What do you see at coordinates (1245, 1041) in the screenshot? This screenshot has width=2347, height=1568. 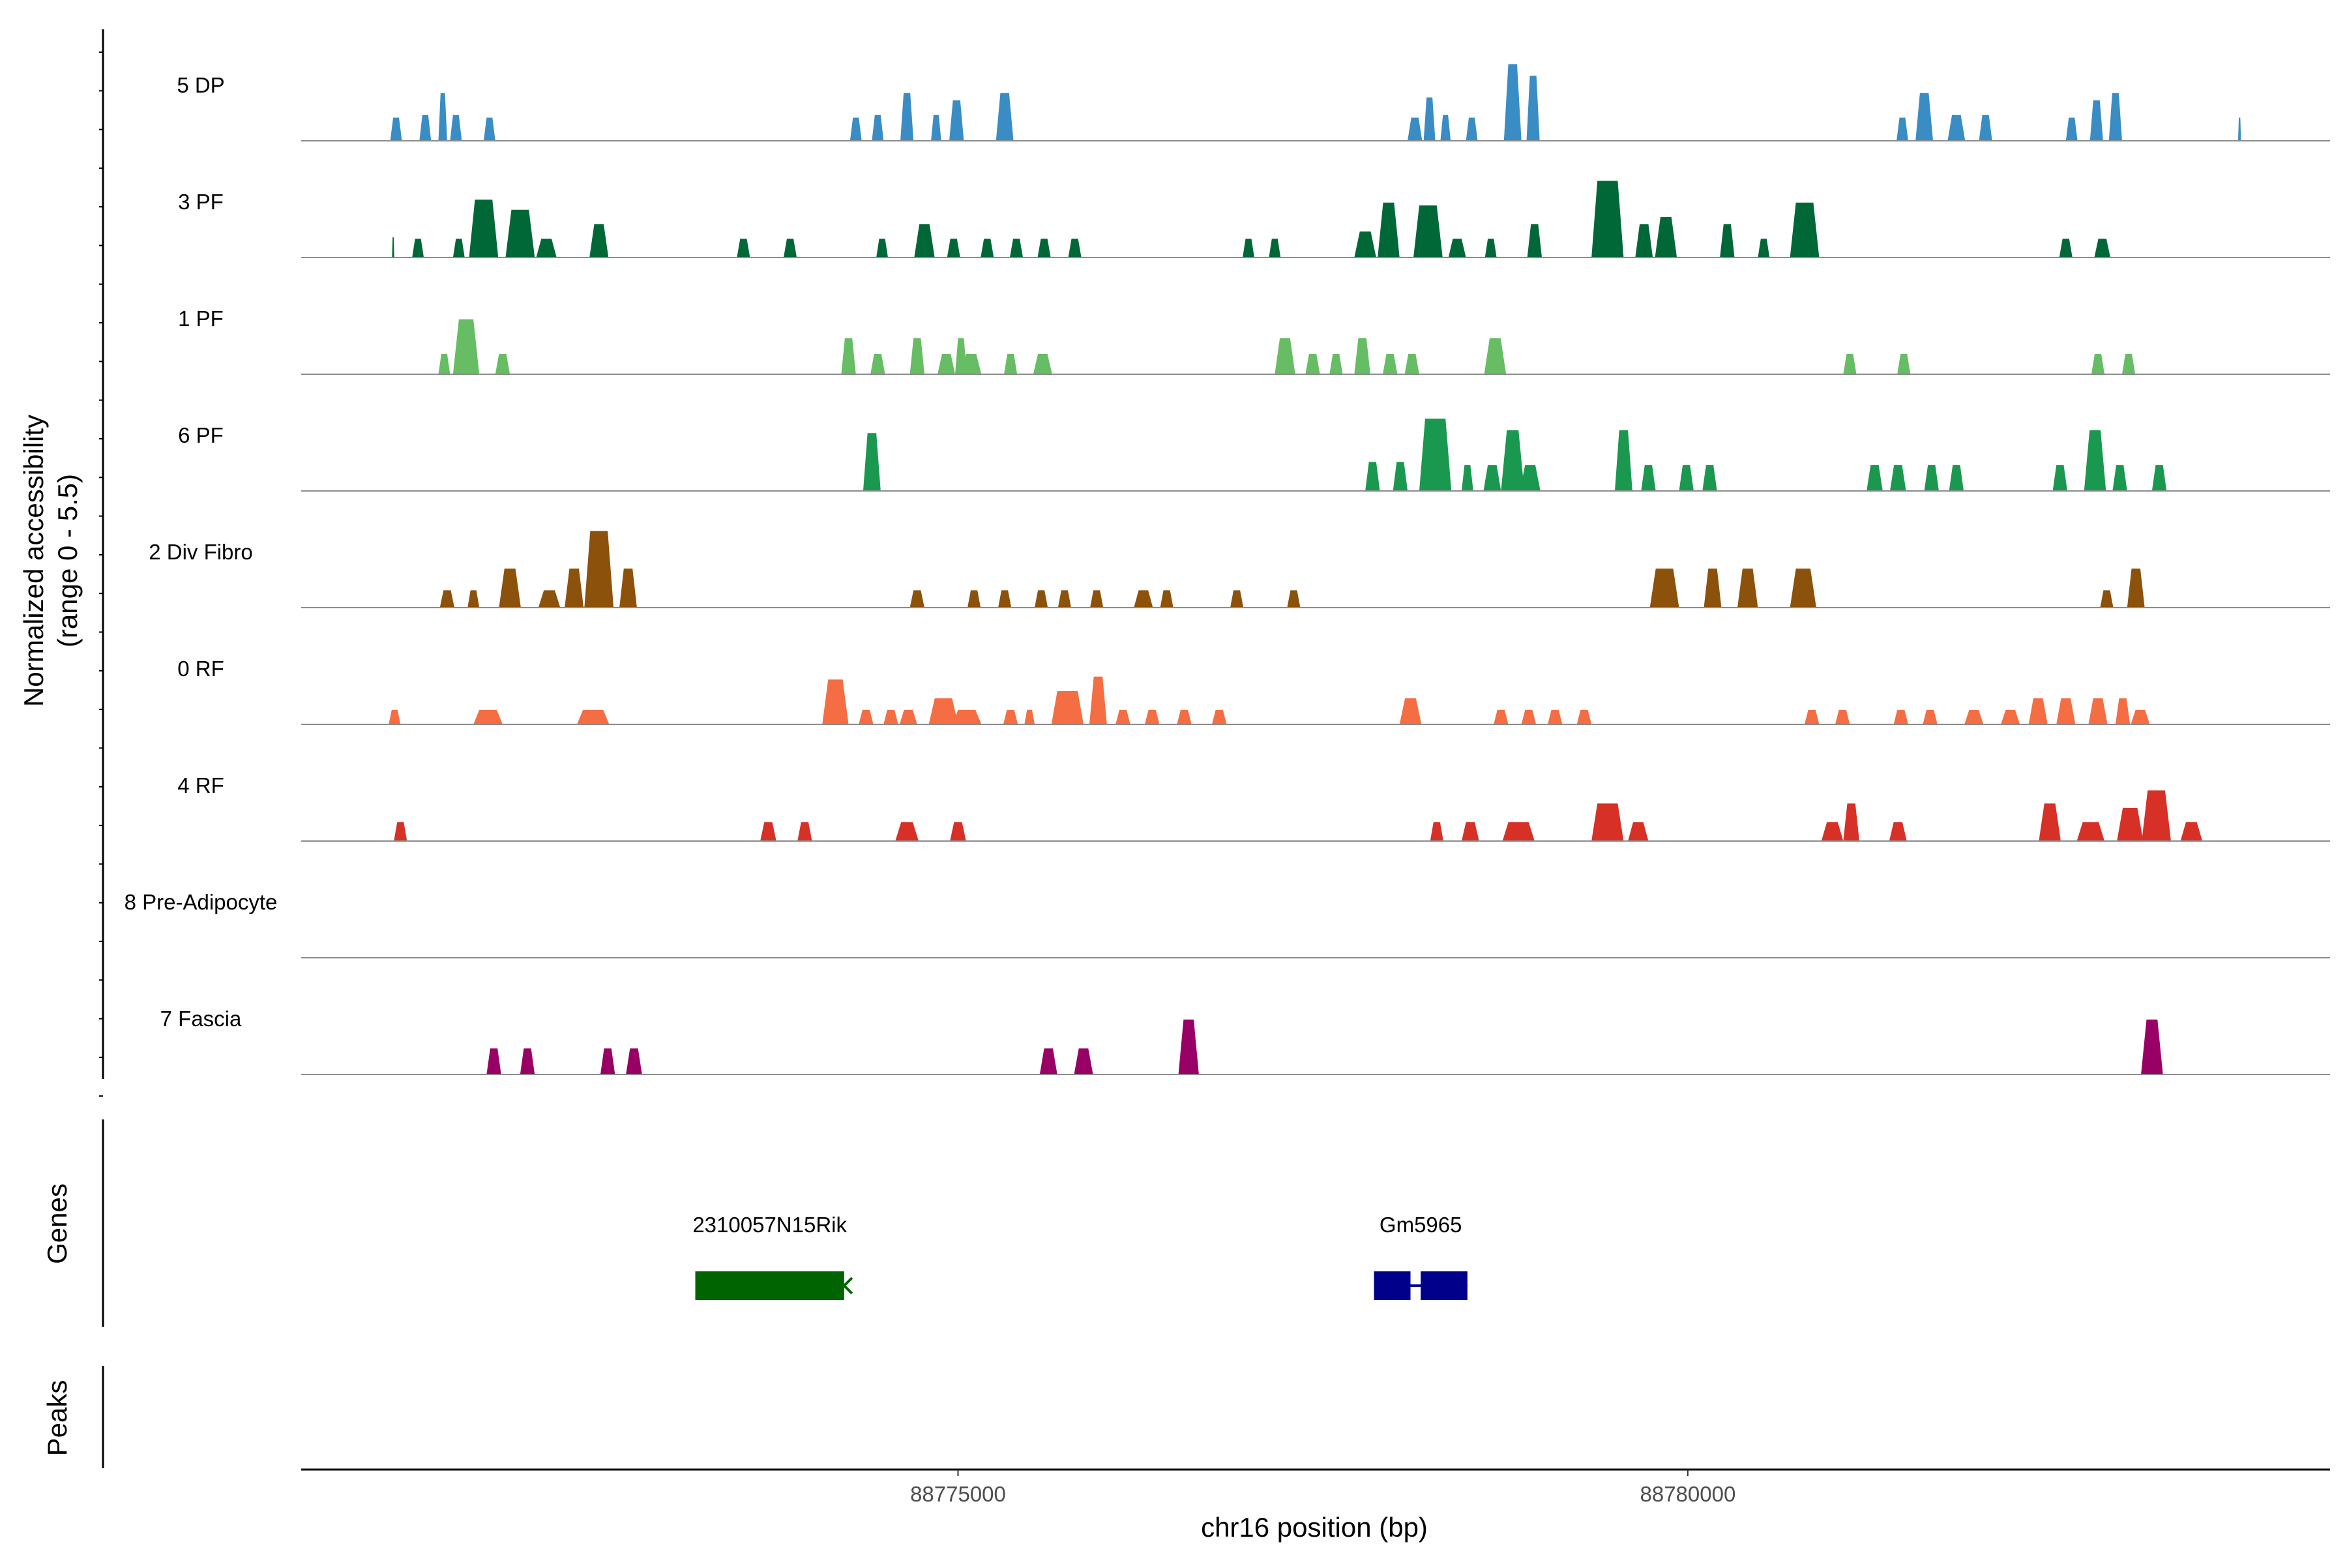 I see `track-7-fascia: 7 Fascia` at bounding box center [1245, 1041].